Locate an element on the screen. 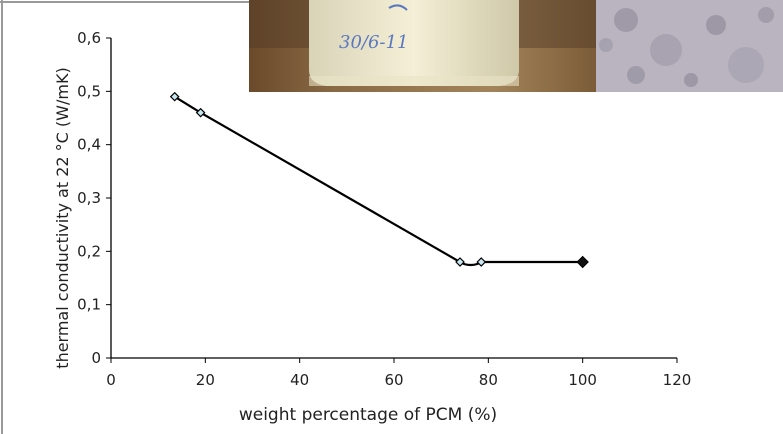 Image resolution: width=783 pixels, height=434 pixels. y-tick-label: 0,5 is located at coordinates (89, 91).